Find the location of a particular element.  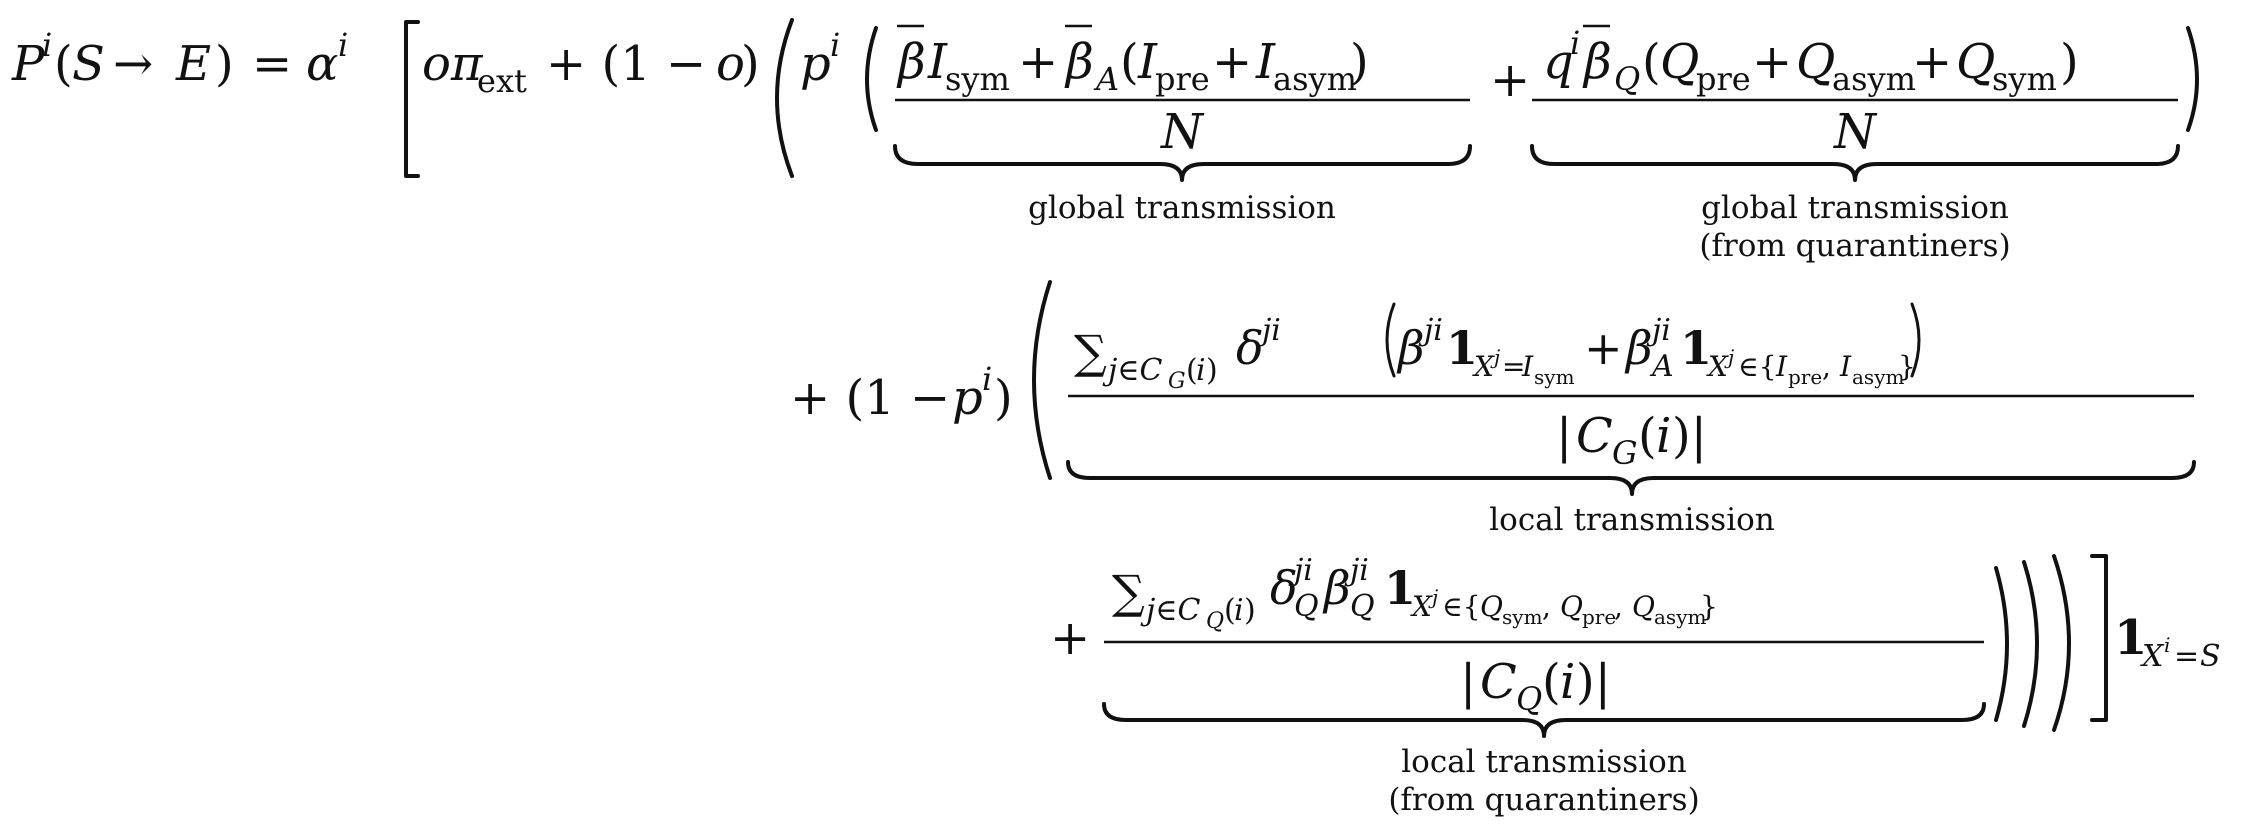

svg-text: p is located at coordinates (967, 398).